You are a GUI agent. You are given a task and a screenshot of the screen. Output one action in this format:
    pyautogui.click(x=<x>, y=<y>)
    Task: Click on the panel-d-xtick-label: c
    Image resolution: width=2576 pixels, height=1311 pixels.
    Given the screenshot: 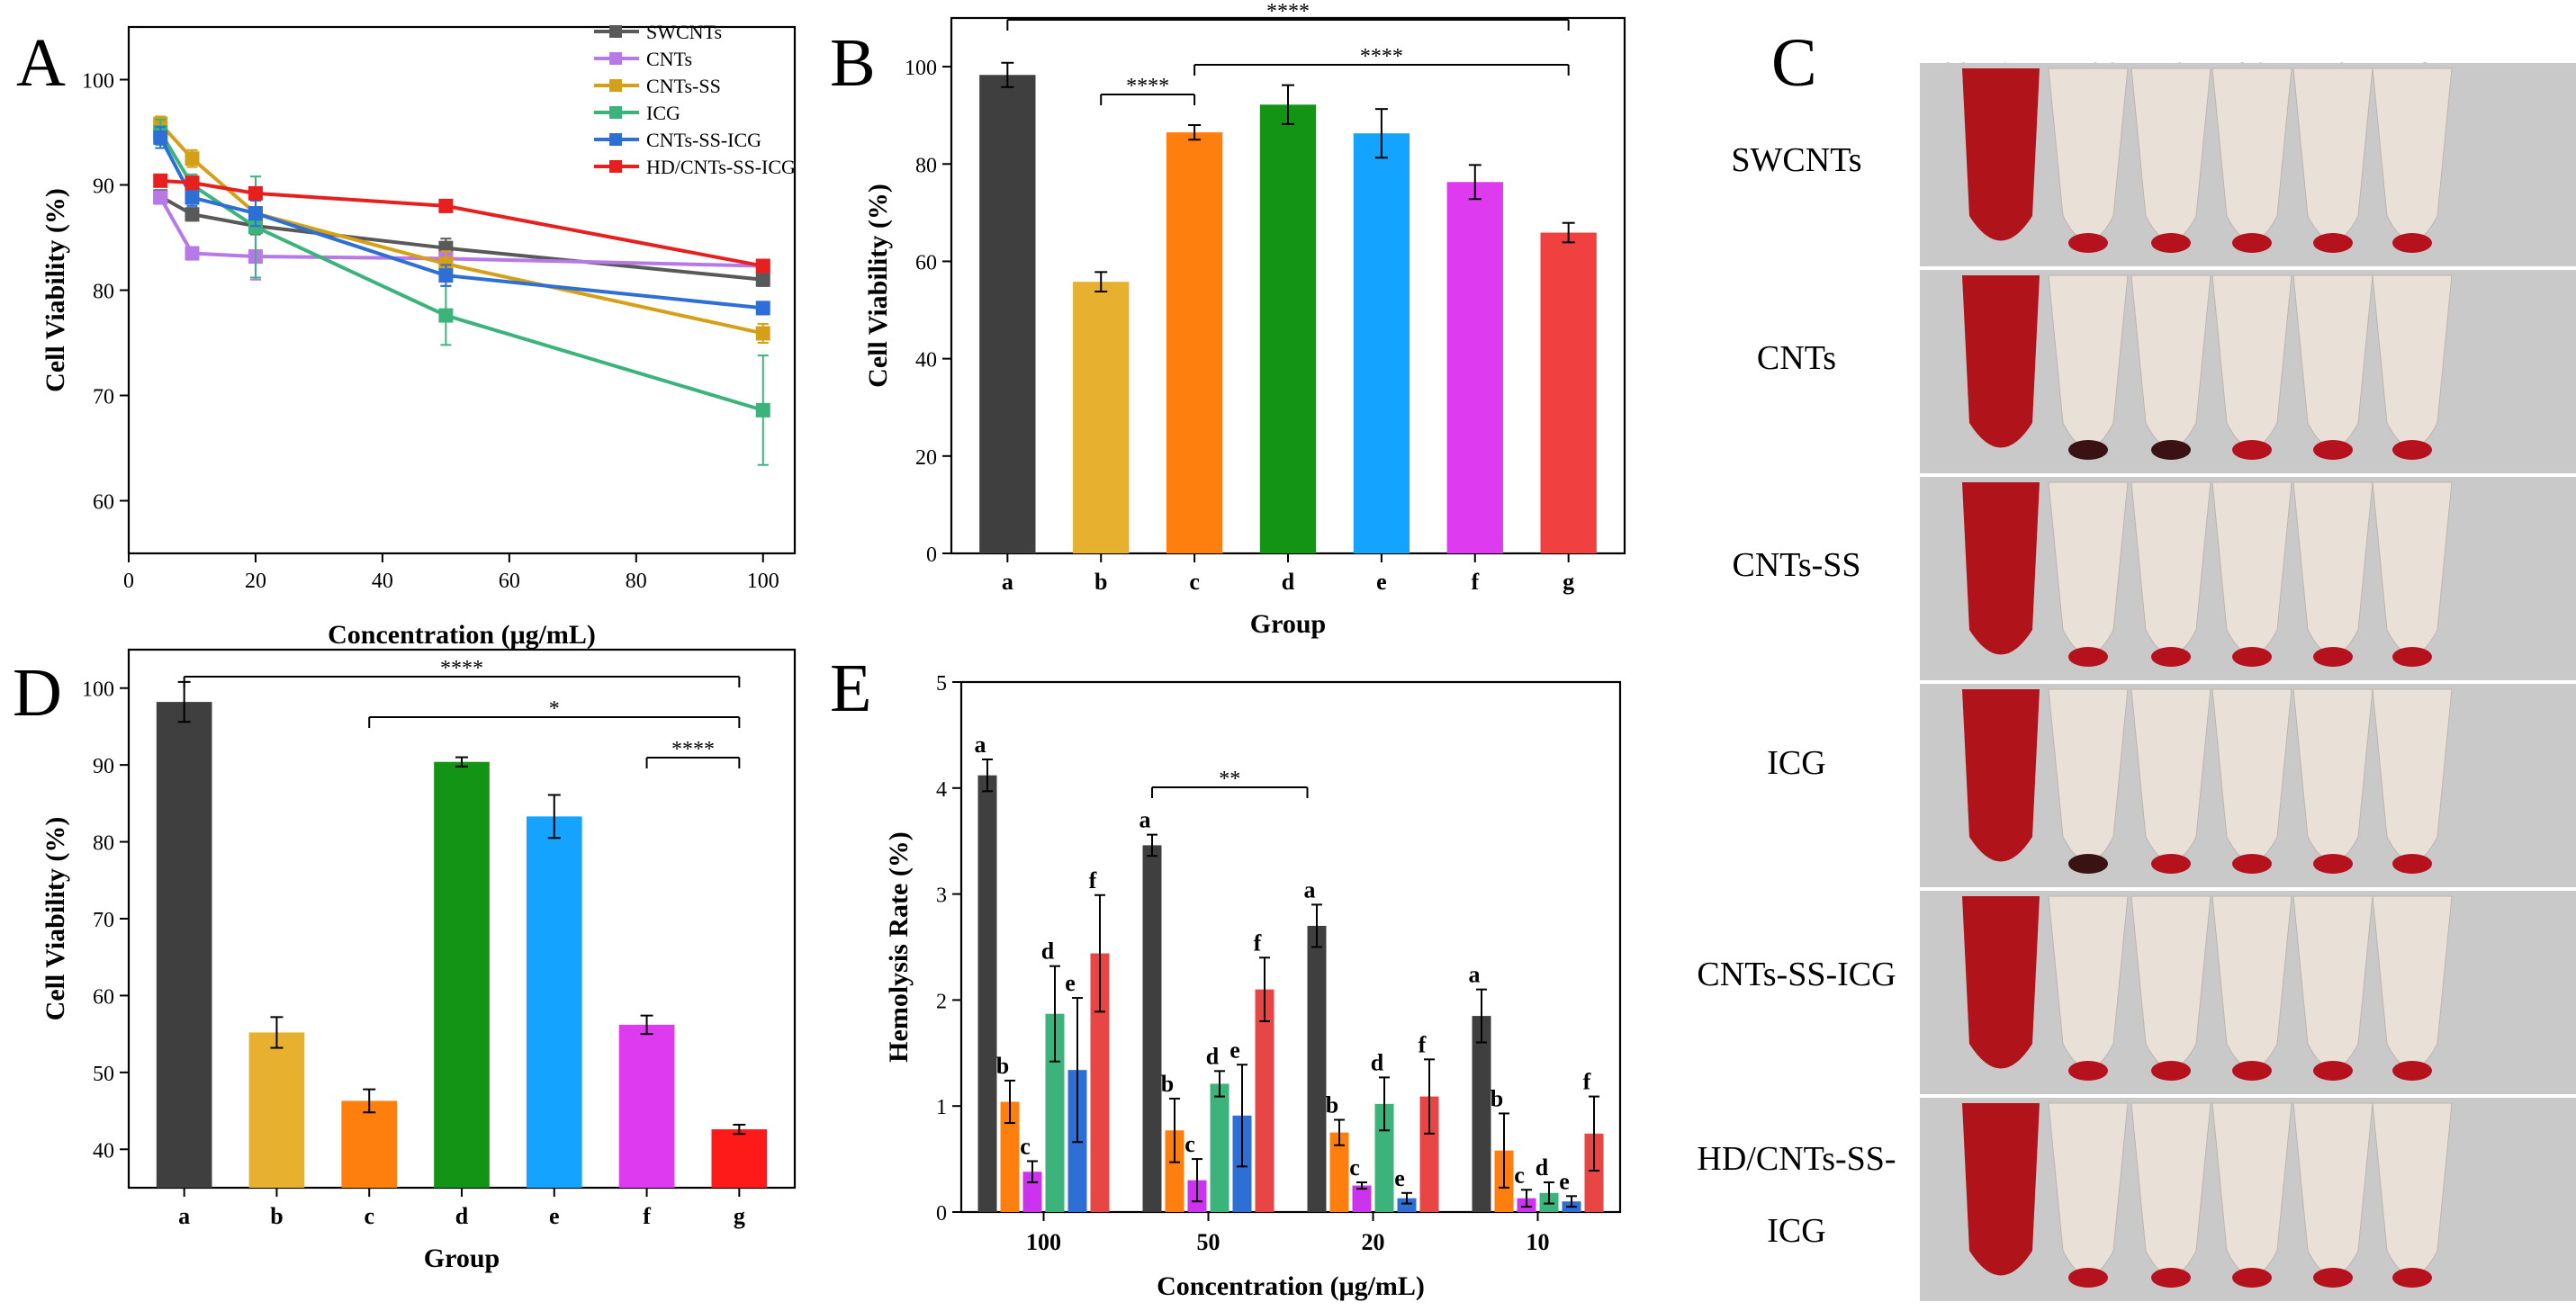 What is the action you would take?
    pyautogui.click(x=369, y=1216)
    